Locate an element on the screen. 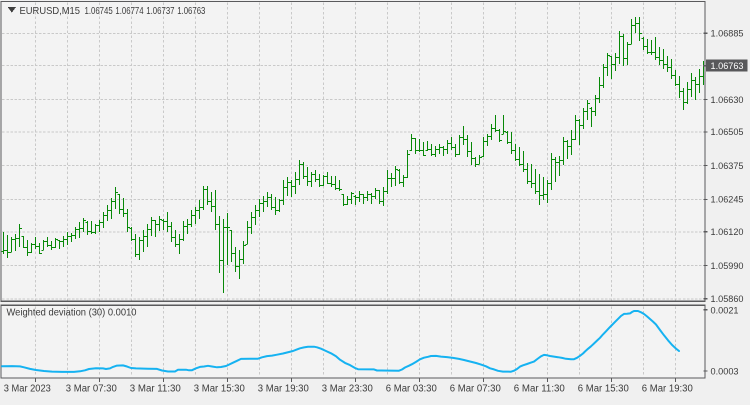 The image size is (750, 405). svg-text: 0.0003 is located at coordinates (725, 371).